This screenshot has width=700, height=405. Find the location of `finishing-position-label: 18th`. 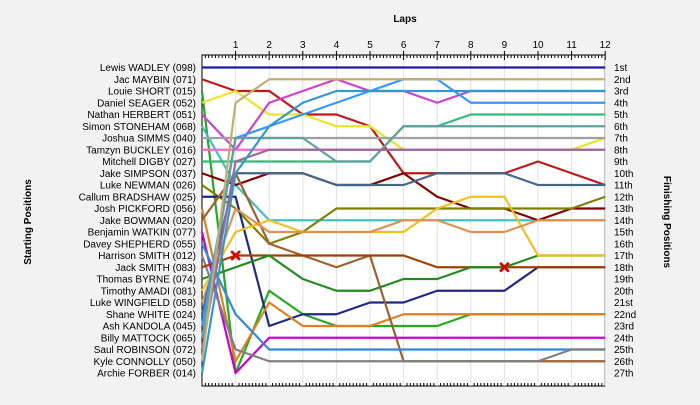

finishing-position-label: 18th is located at coordinates (623, 268).